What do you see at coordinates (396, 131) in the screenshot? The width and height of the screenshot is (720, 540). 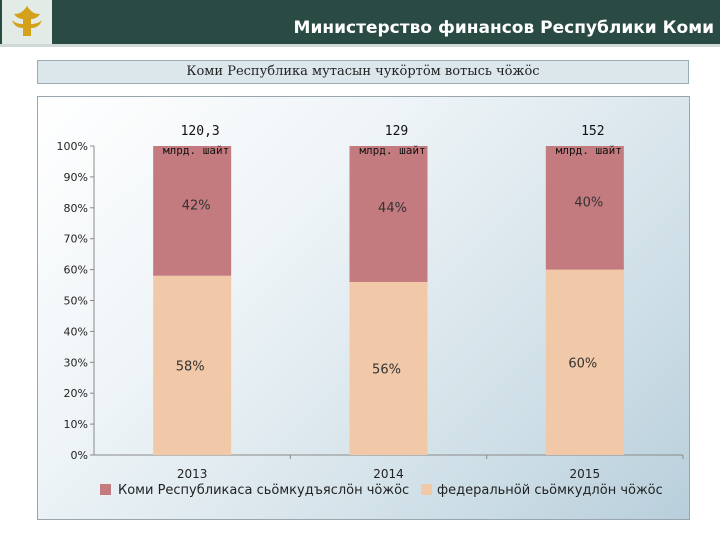 I see `total-value-label: 129` at bounding box center [396, 131].